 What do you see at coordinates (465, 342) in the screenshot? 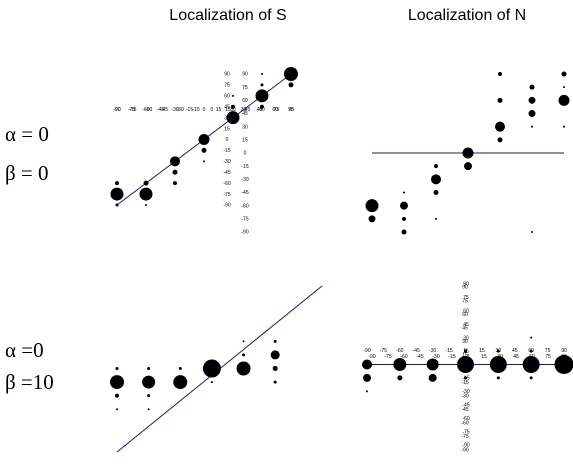
I see `y-tick-label: 30` at bounding box center [465, 342].